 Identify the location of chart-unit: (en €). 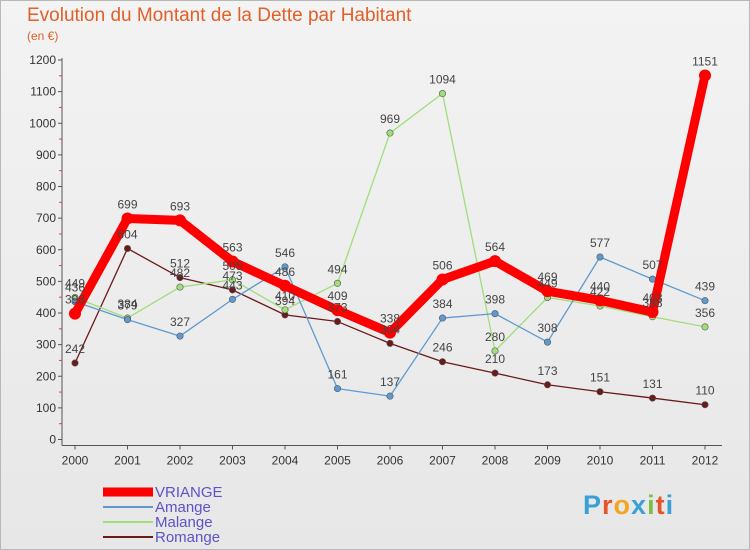
(43, 36).